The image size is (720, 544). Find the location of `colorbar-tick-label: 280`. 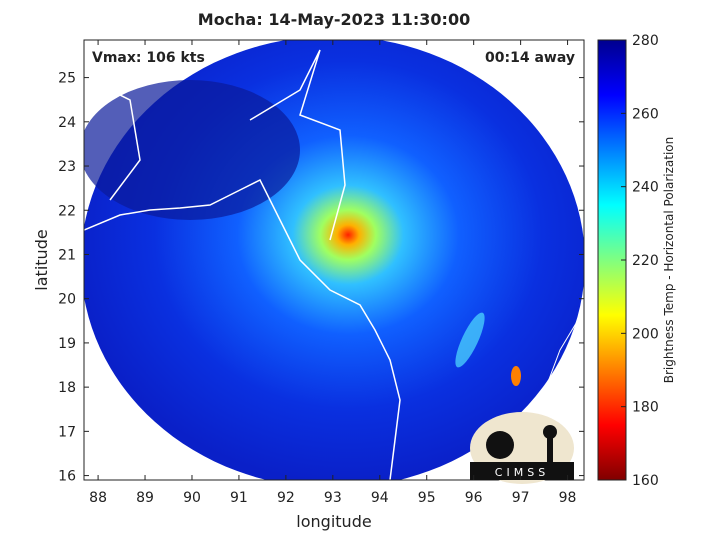

colorbar-tick-label: 280 is located at coordinates (645, 41).